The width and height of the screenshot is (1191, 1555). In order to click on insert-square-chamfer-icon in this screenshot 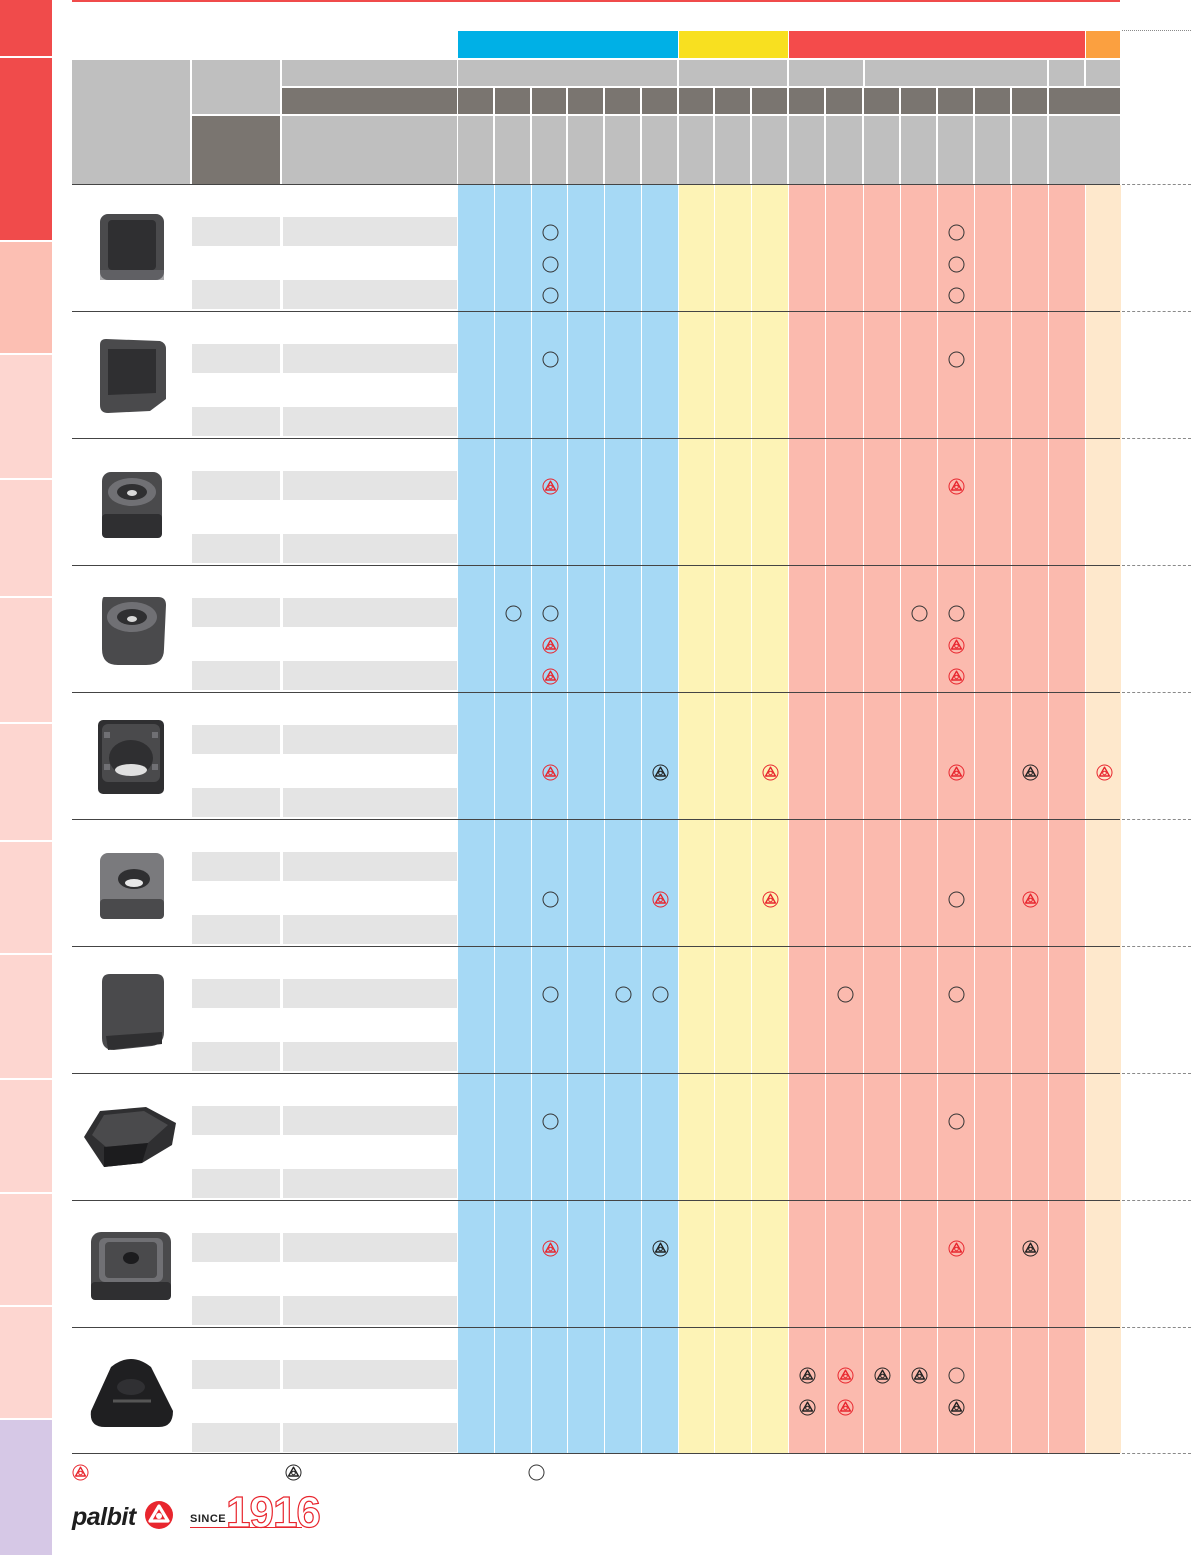, I will do `click(132, 247)`.